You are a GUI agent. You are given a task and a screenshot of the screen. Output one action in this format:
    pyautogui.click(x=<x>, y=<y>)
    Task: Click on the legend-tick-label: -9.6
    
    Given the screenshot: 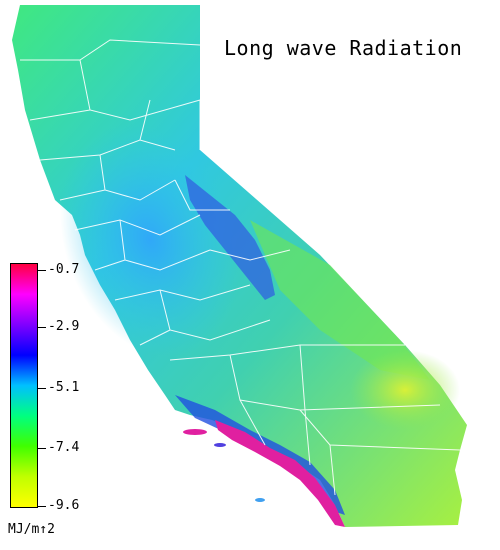 What is the action you would take?
    pyautogui.click(x=64, y=505)
    